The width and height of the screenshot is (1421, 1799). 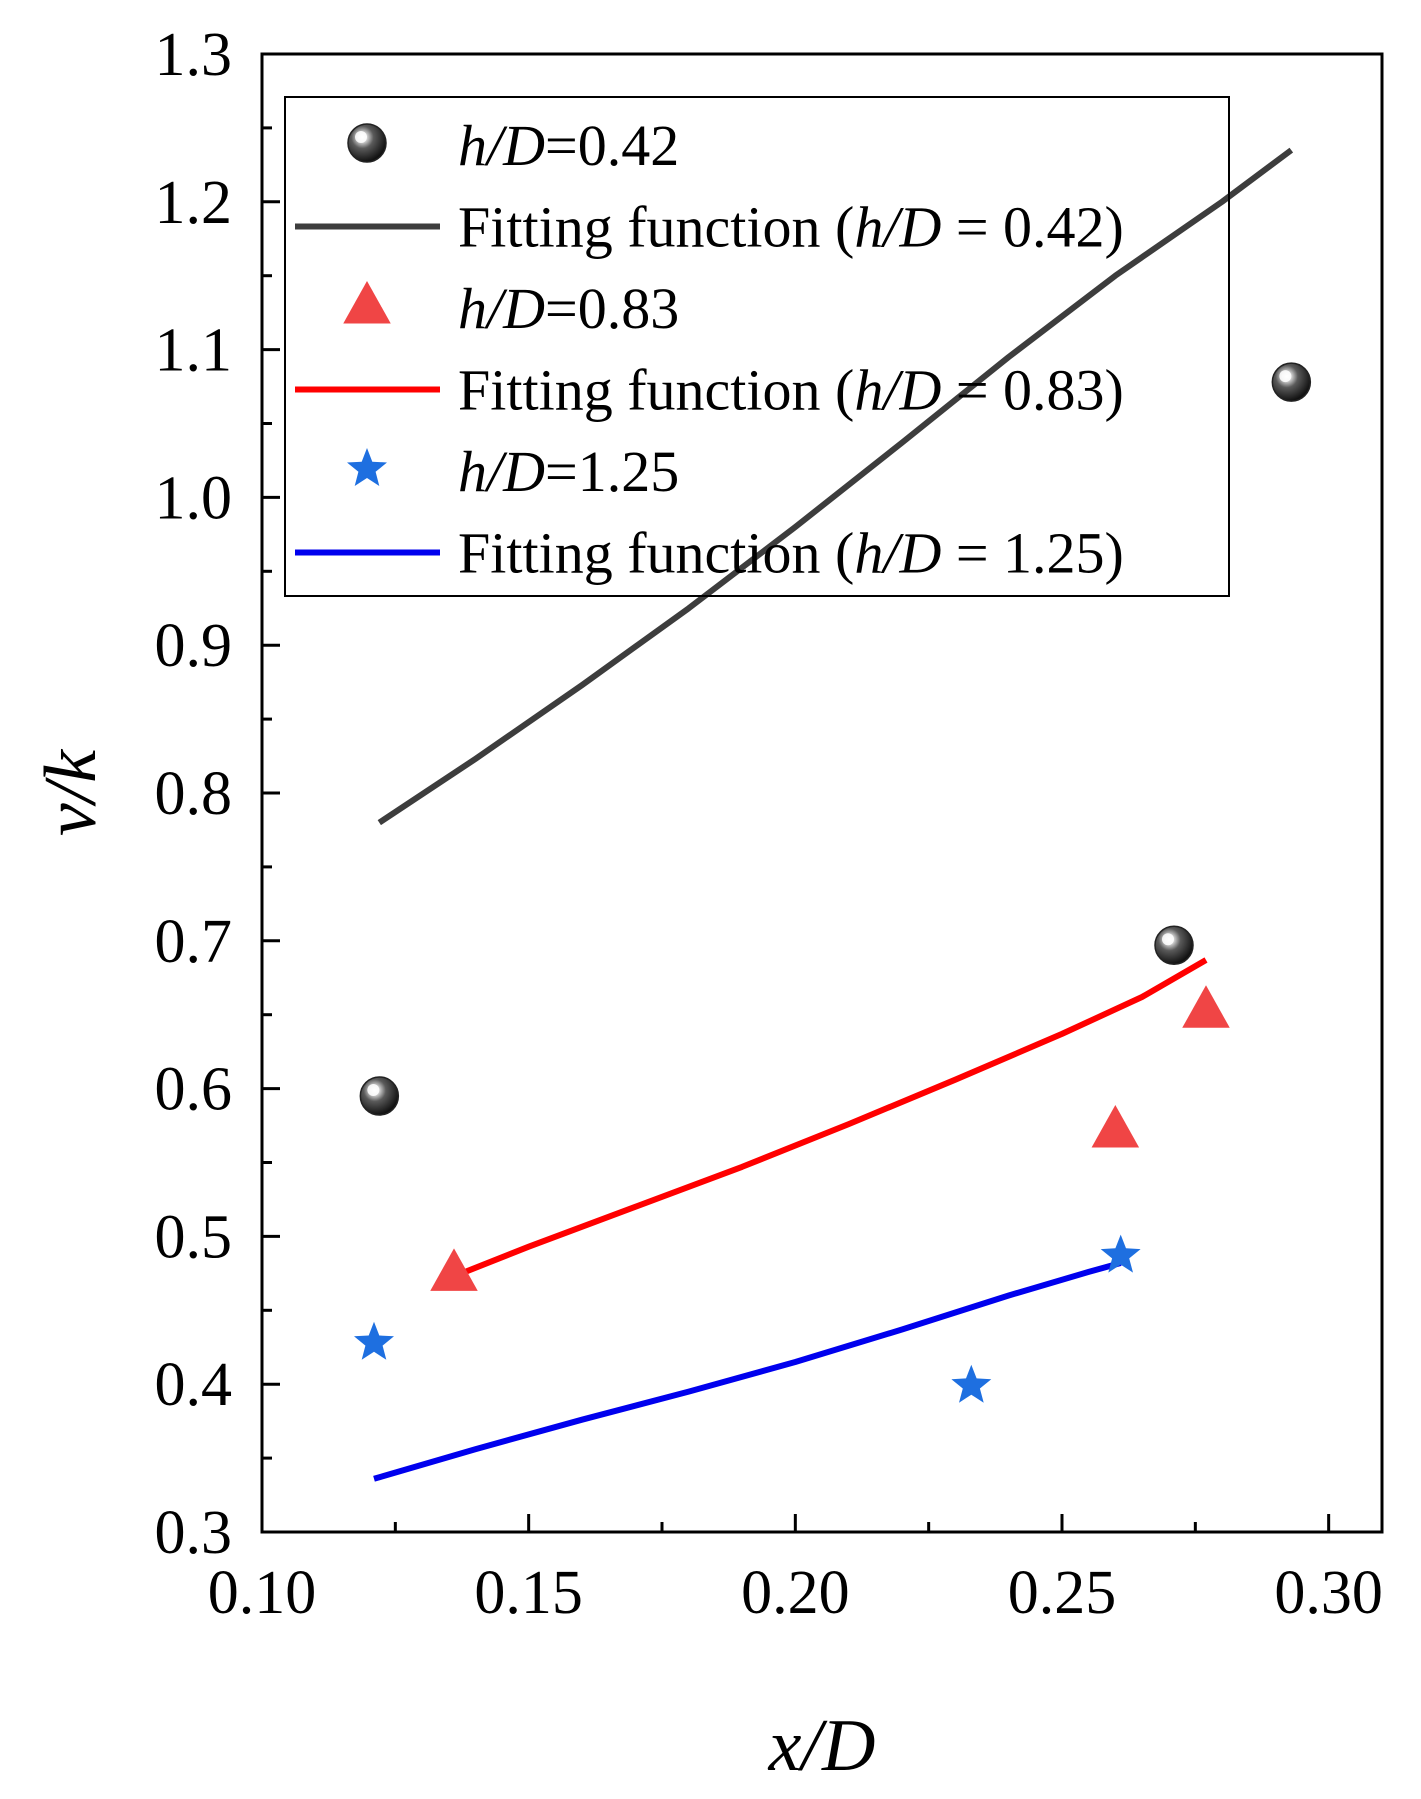 I want to click on legend-triangle-icon, so click(x=367, y=302).